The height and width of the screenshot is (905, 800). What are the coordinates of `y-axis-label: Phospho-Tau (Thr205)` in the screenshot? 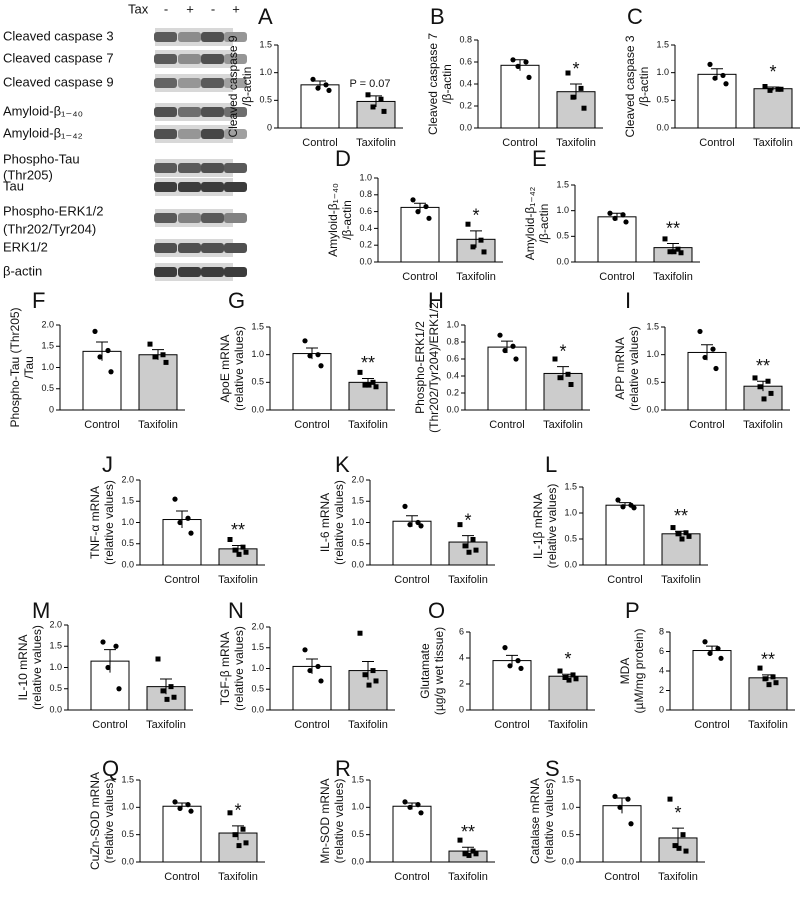 It's located at (15, 367).